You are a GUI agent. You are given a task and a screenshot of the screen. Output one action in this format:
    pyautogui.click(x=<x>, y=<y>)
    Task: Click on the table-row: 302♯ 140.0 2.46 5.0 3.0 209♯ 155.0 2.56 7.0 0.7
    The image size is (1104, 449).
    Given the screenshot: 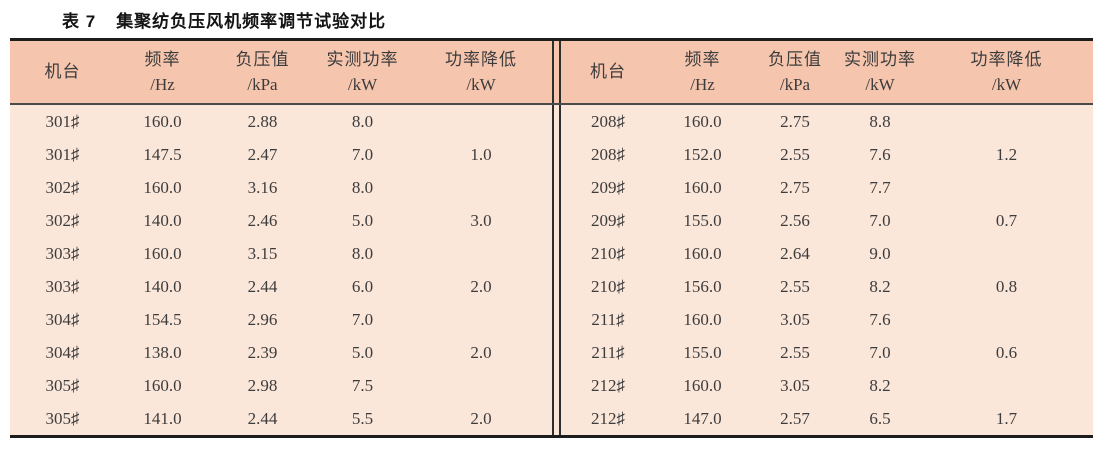 What is the action you would take?
    pyautogui.click(x=551, y=220)
    